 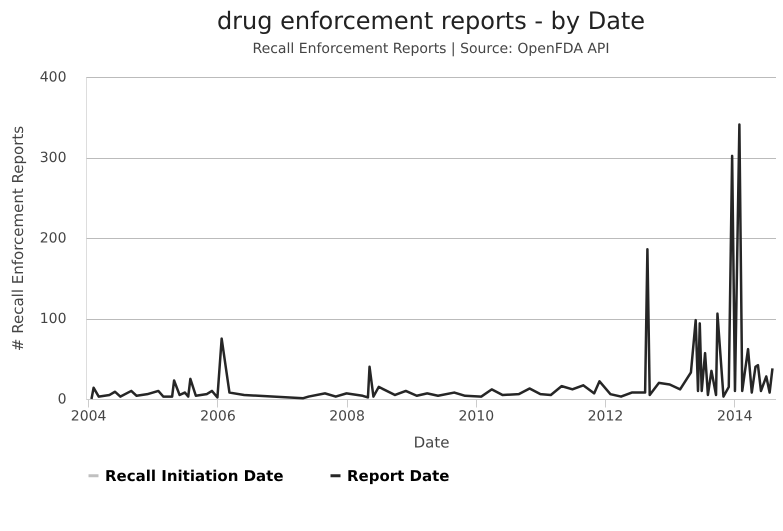 I want to click on x-tick-label: 2004, so click(x=88, y=416).